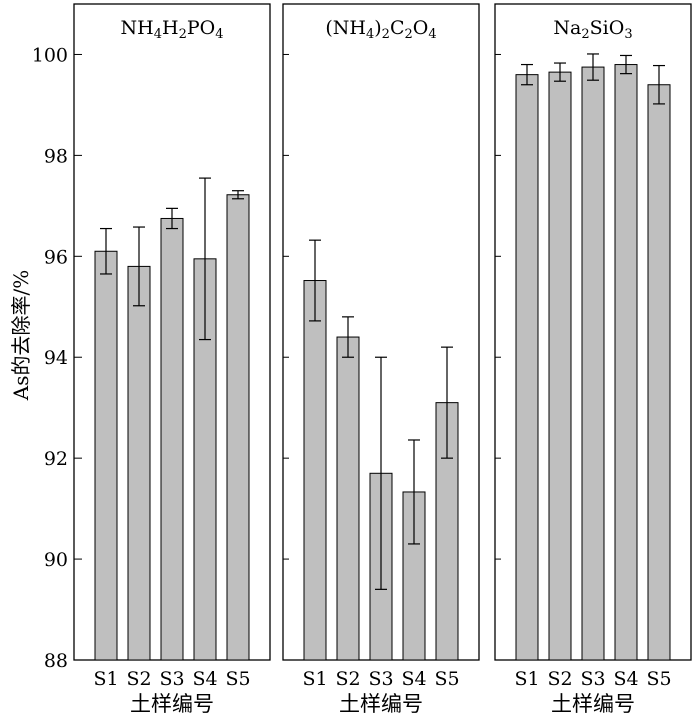 The width and height of the screenshot is (700, 723). I want to click on y-tick-label: 90, so click(56, 560).